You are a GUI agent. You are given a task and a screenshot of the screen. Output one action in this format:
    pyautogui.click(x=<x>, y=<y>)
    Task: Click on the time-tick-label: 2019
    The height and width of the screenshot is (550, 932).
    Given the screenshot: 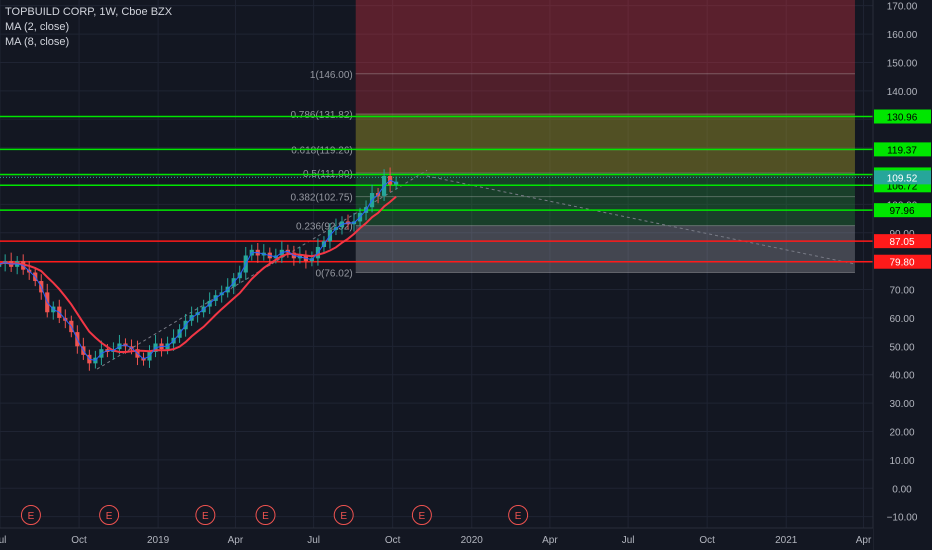 What is the action you would take?
    pyautogui.click(x=158, y=540)
    